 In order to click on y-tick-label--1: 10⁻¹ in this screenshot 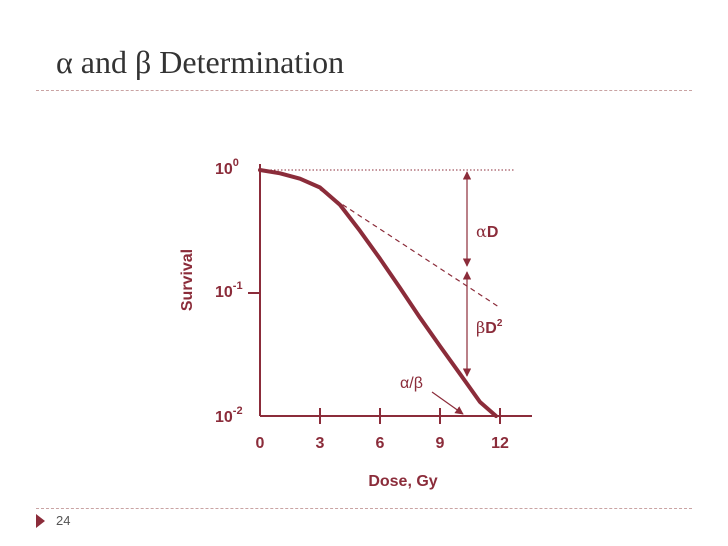, I will do `click(229, 290)`.